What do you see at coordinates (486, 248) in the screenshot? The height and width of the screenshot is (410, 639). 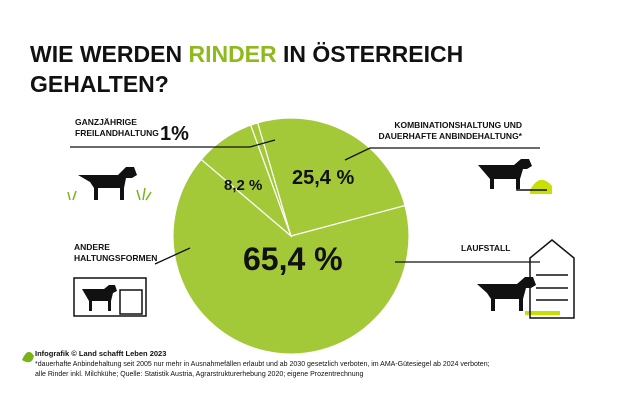 I see `category-label: LAUFSTALL` at bounding box center [486, 248].